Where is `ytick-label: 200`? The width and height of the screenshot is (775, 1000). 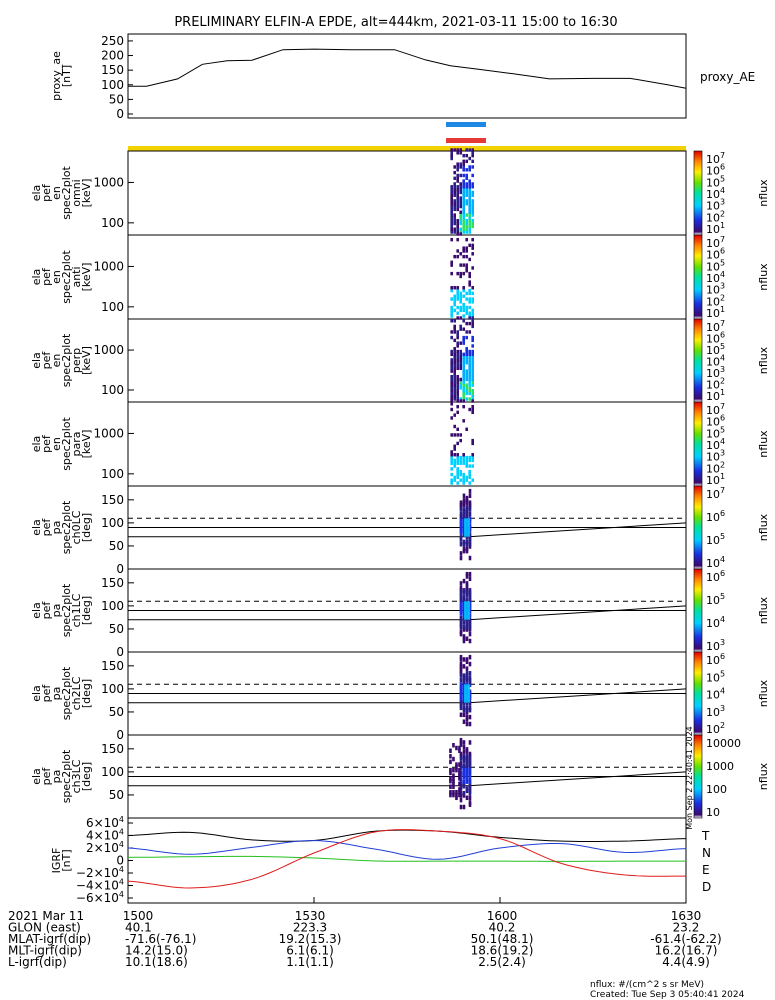
ytick-label: 200 is located at coordinates (112, 56).